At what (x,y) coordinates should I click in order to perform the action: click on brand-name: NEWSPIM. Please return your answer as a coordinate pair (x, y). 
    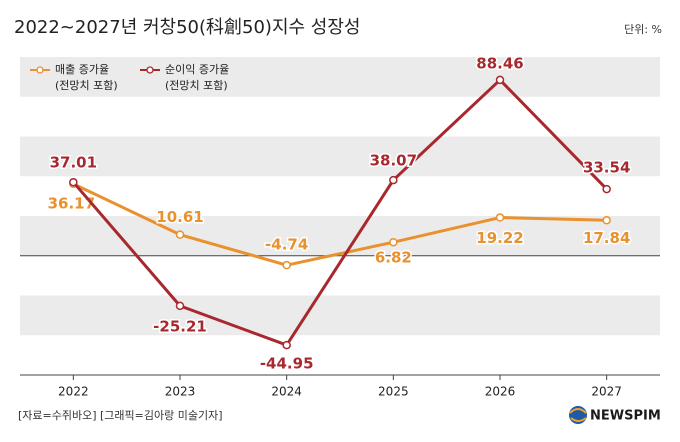
    Looking at the image, I should click on (625, 416).